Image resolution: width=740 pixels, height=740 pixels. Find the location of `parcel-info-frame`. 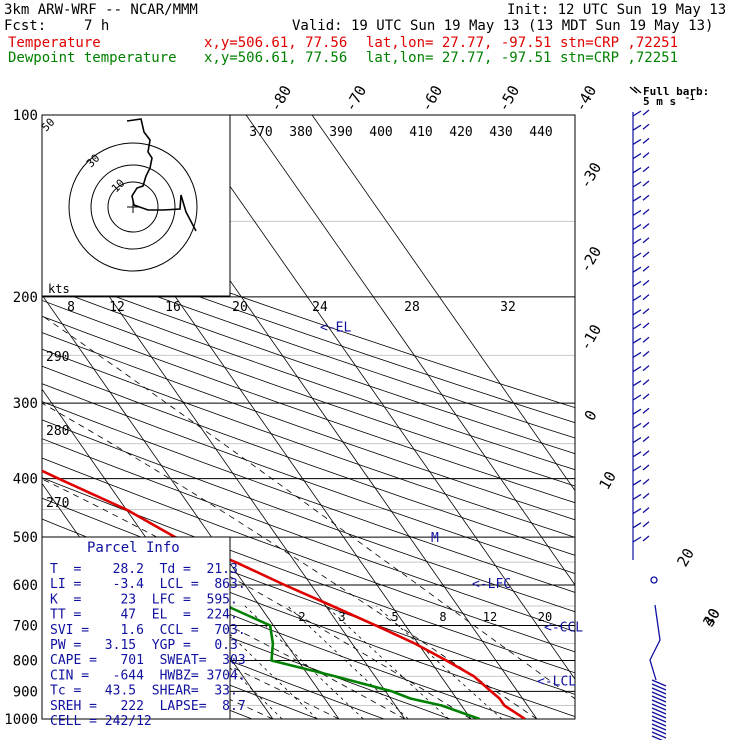

parcel-info-frame is located at coordinates (136, 628).